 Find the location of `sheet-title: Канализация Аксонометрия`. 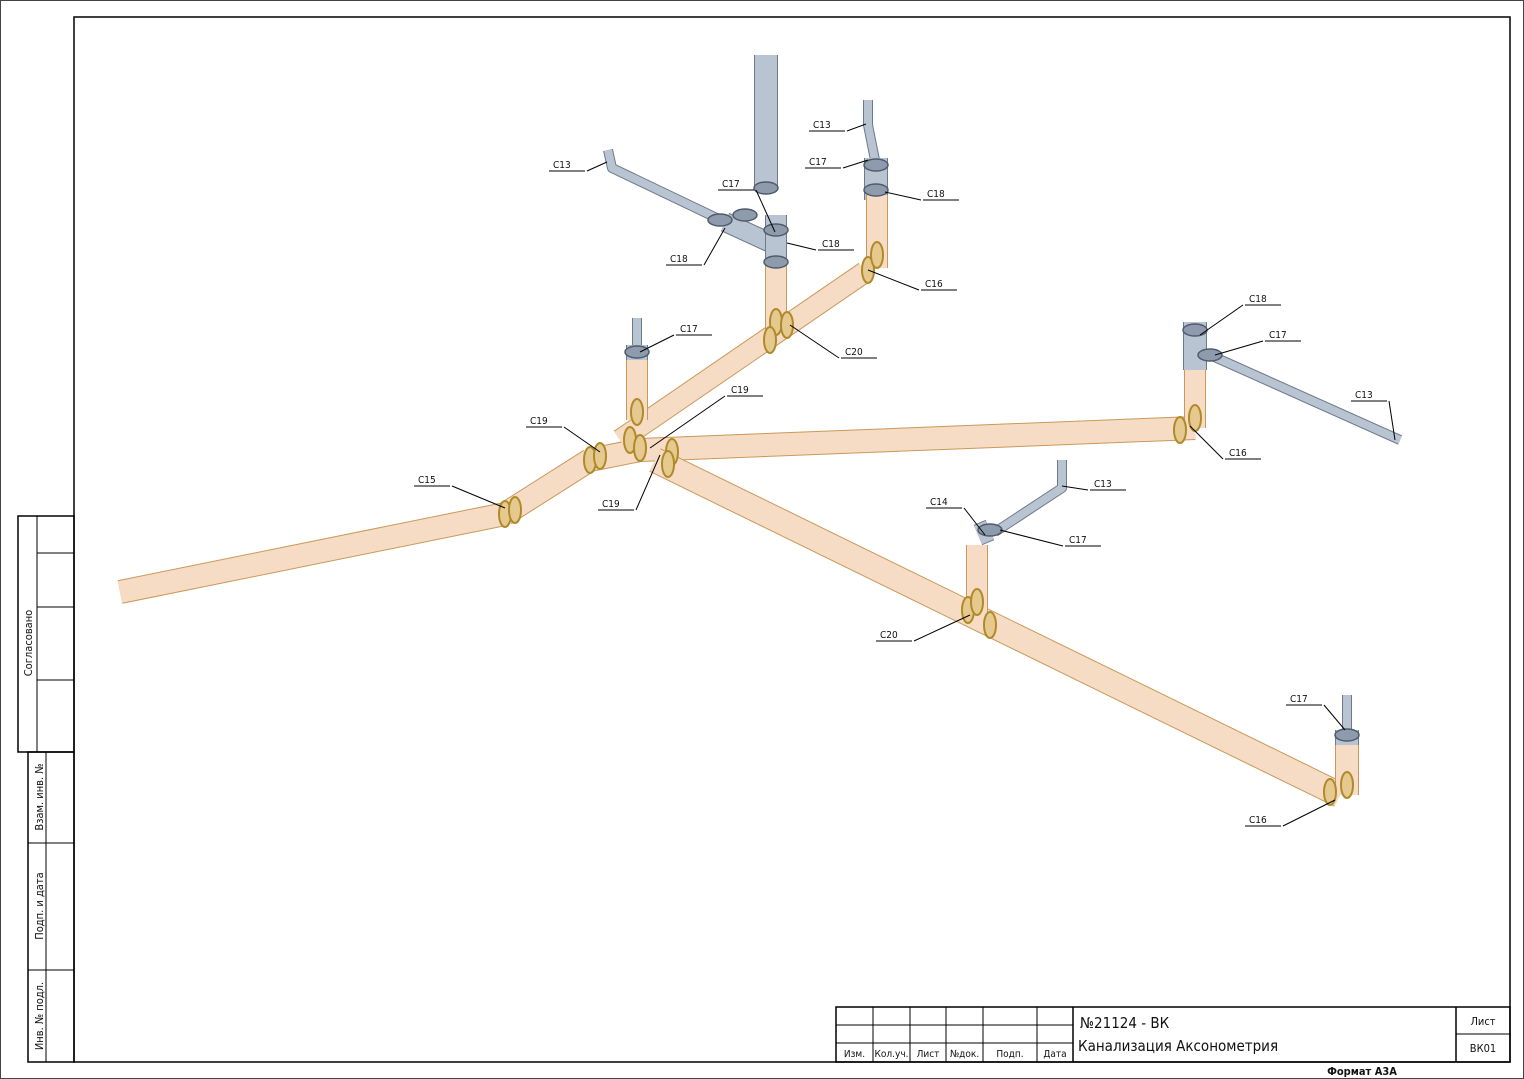

sheet-title: Канализация Аксонометрия is located at coordinates (1178, 1046).